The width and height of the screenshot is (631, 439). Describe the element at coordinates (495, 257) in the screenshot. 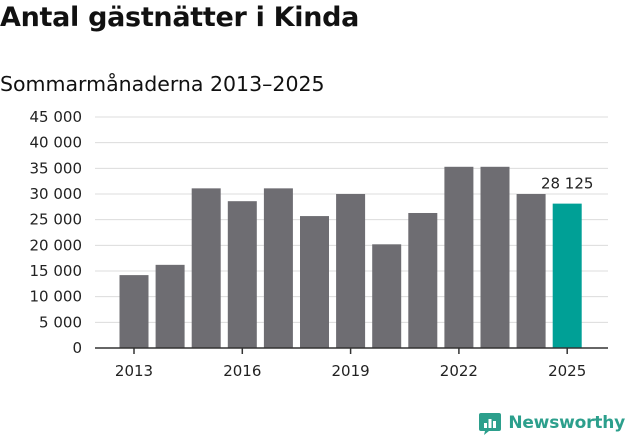

I see `bar-2023` at that location.